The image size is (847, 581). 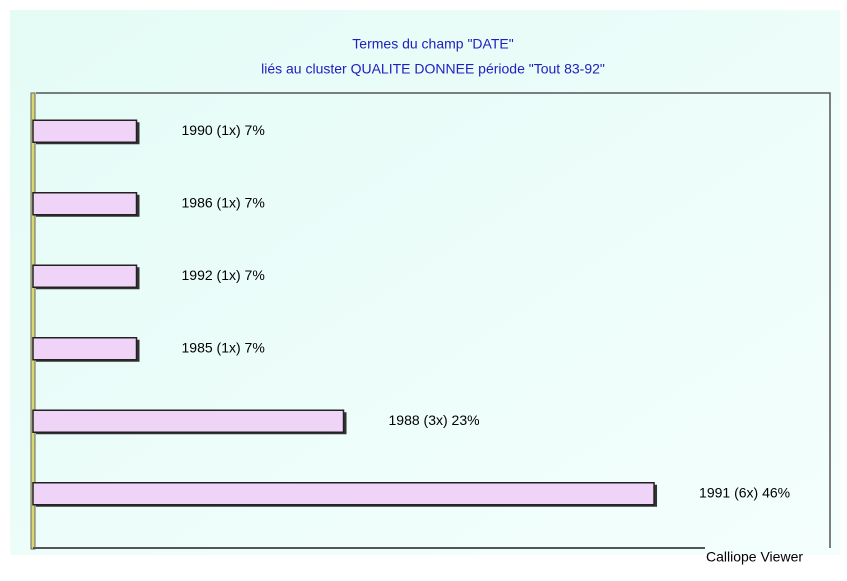 I want to click on bar-label: 1992 (1x) 7%, so click(x=223, y=275).